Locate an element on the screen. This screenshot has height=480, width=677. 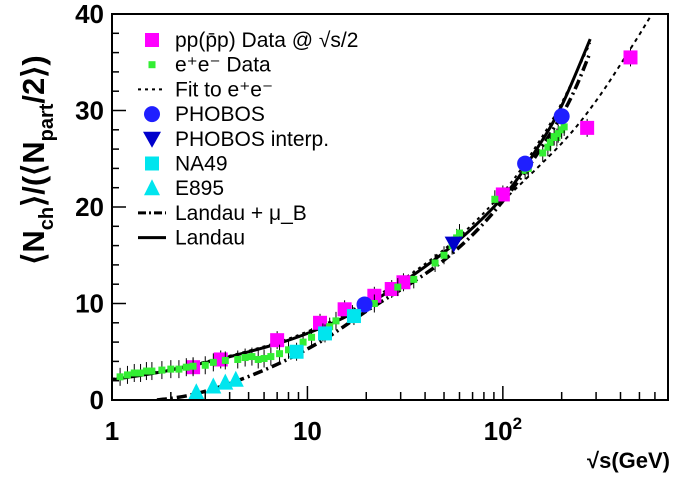
y-axis-title-open: ⟨N is located at coordinates (33, 247).